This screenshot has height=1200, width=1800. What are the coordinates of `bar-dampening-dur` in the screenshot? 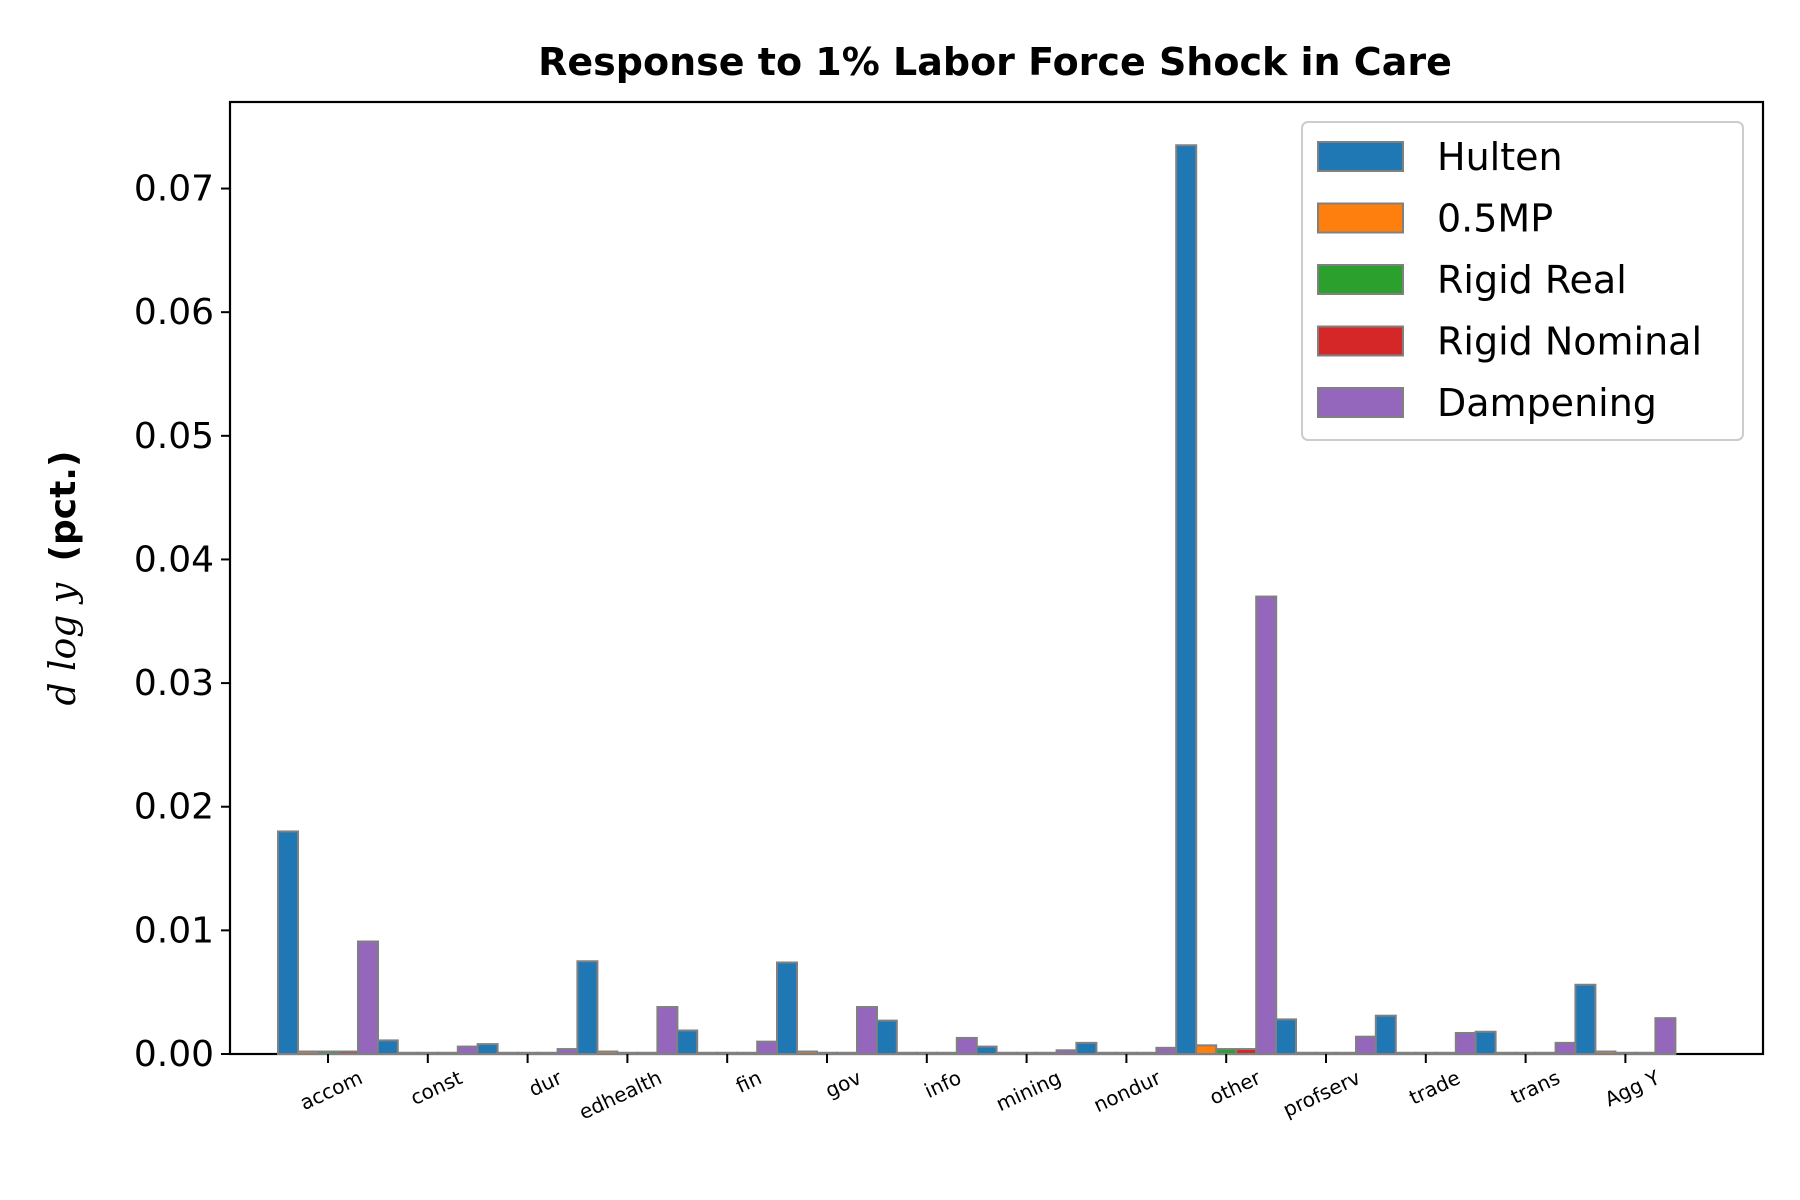 It's located at (567, 1052).